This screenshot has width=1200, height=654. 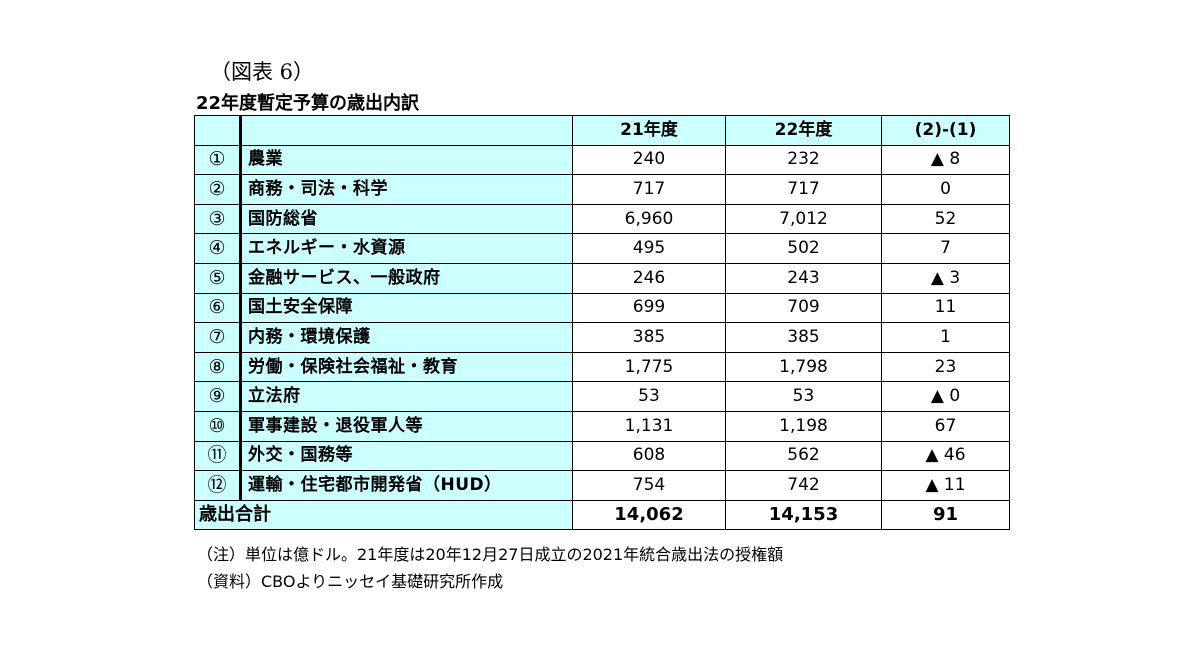 I want to click on table-title: 22年度暫定予算の歳出内訳, so click(x=308, y=103).